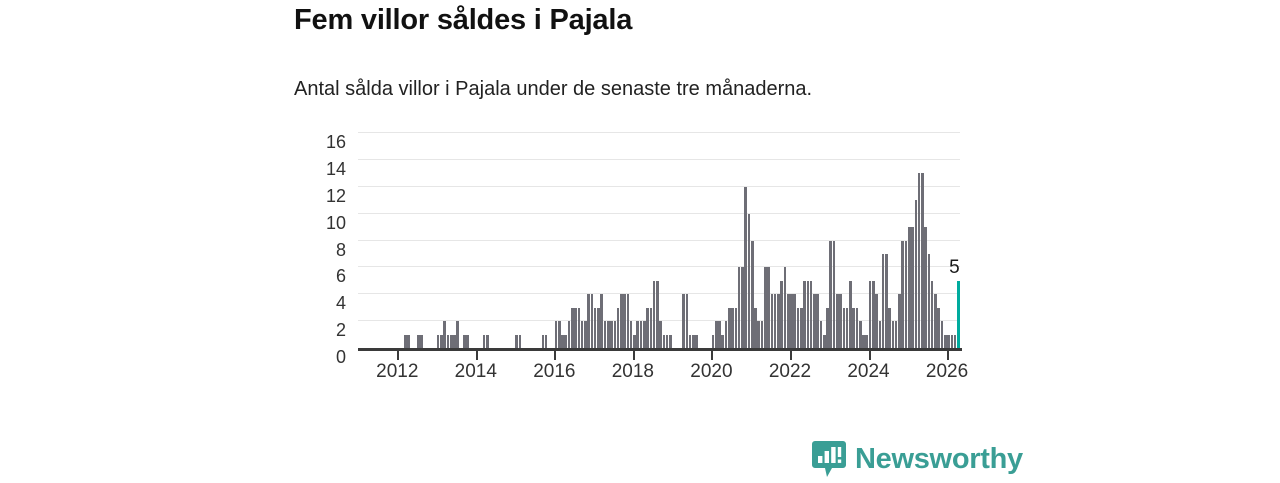 This screenshot has height=483, width=1280. I want to click on newsworthy-logo: Newsworthy, so click(917, 459).